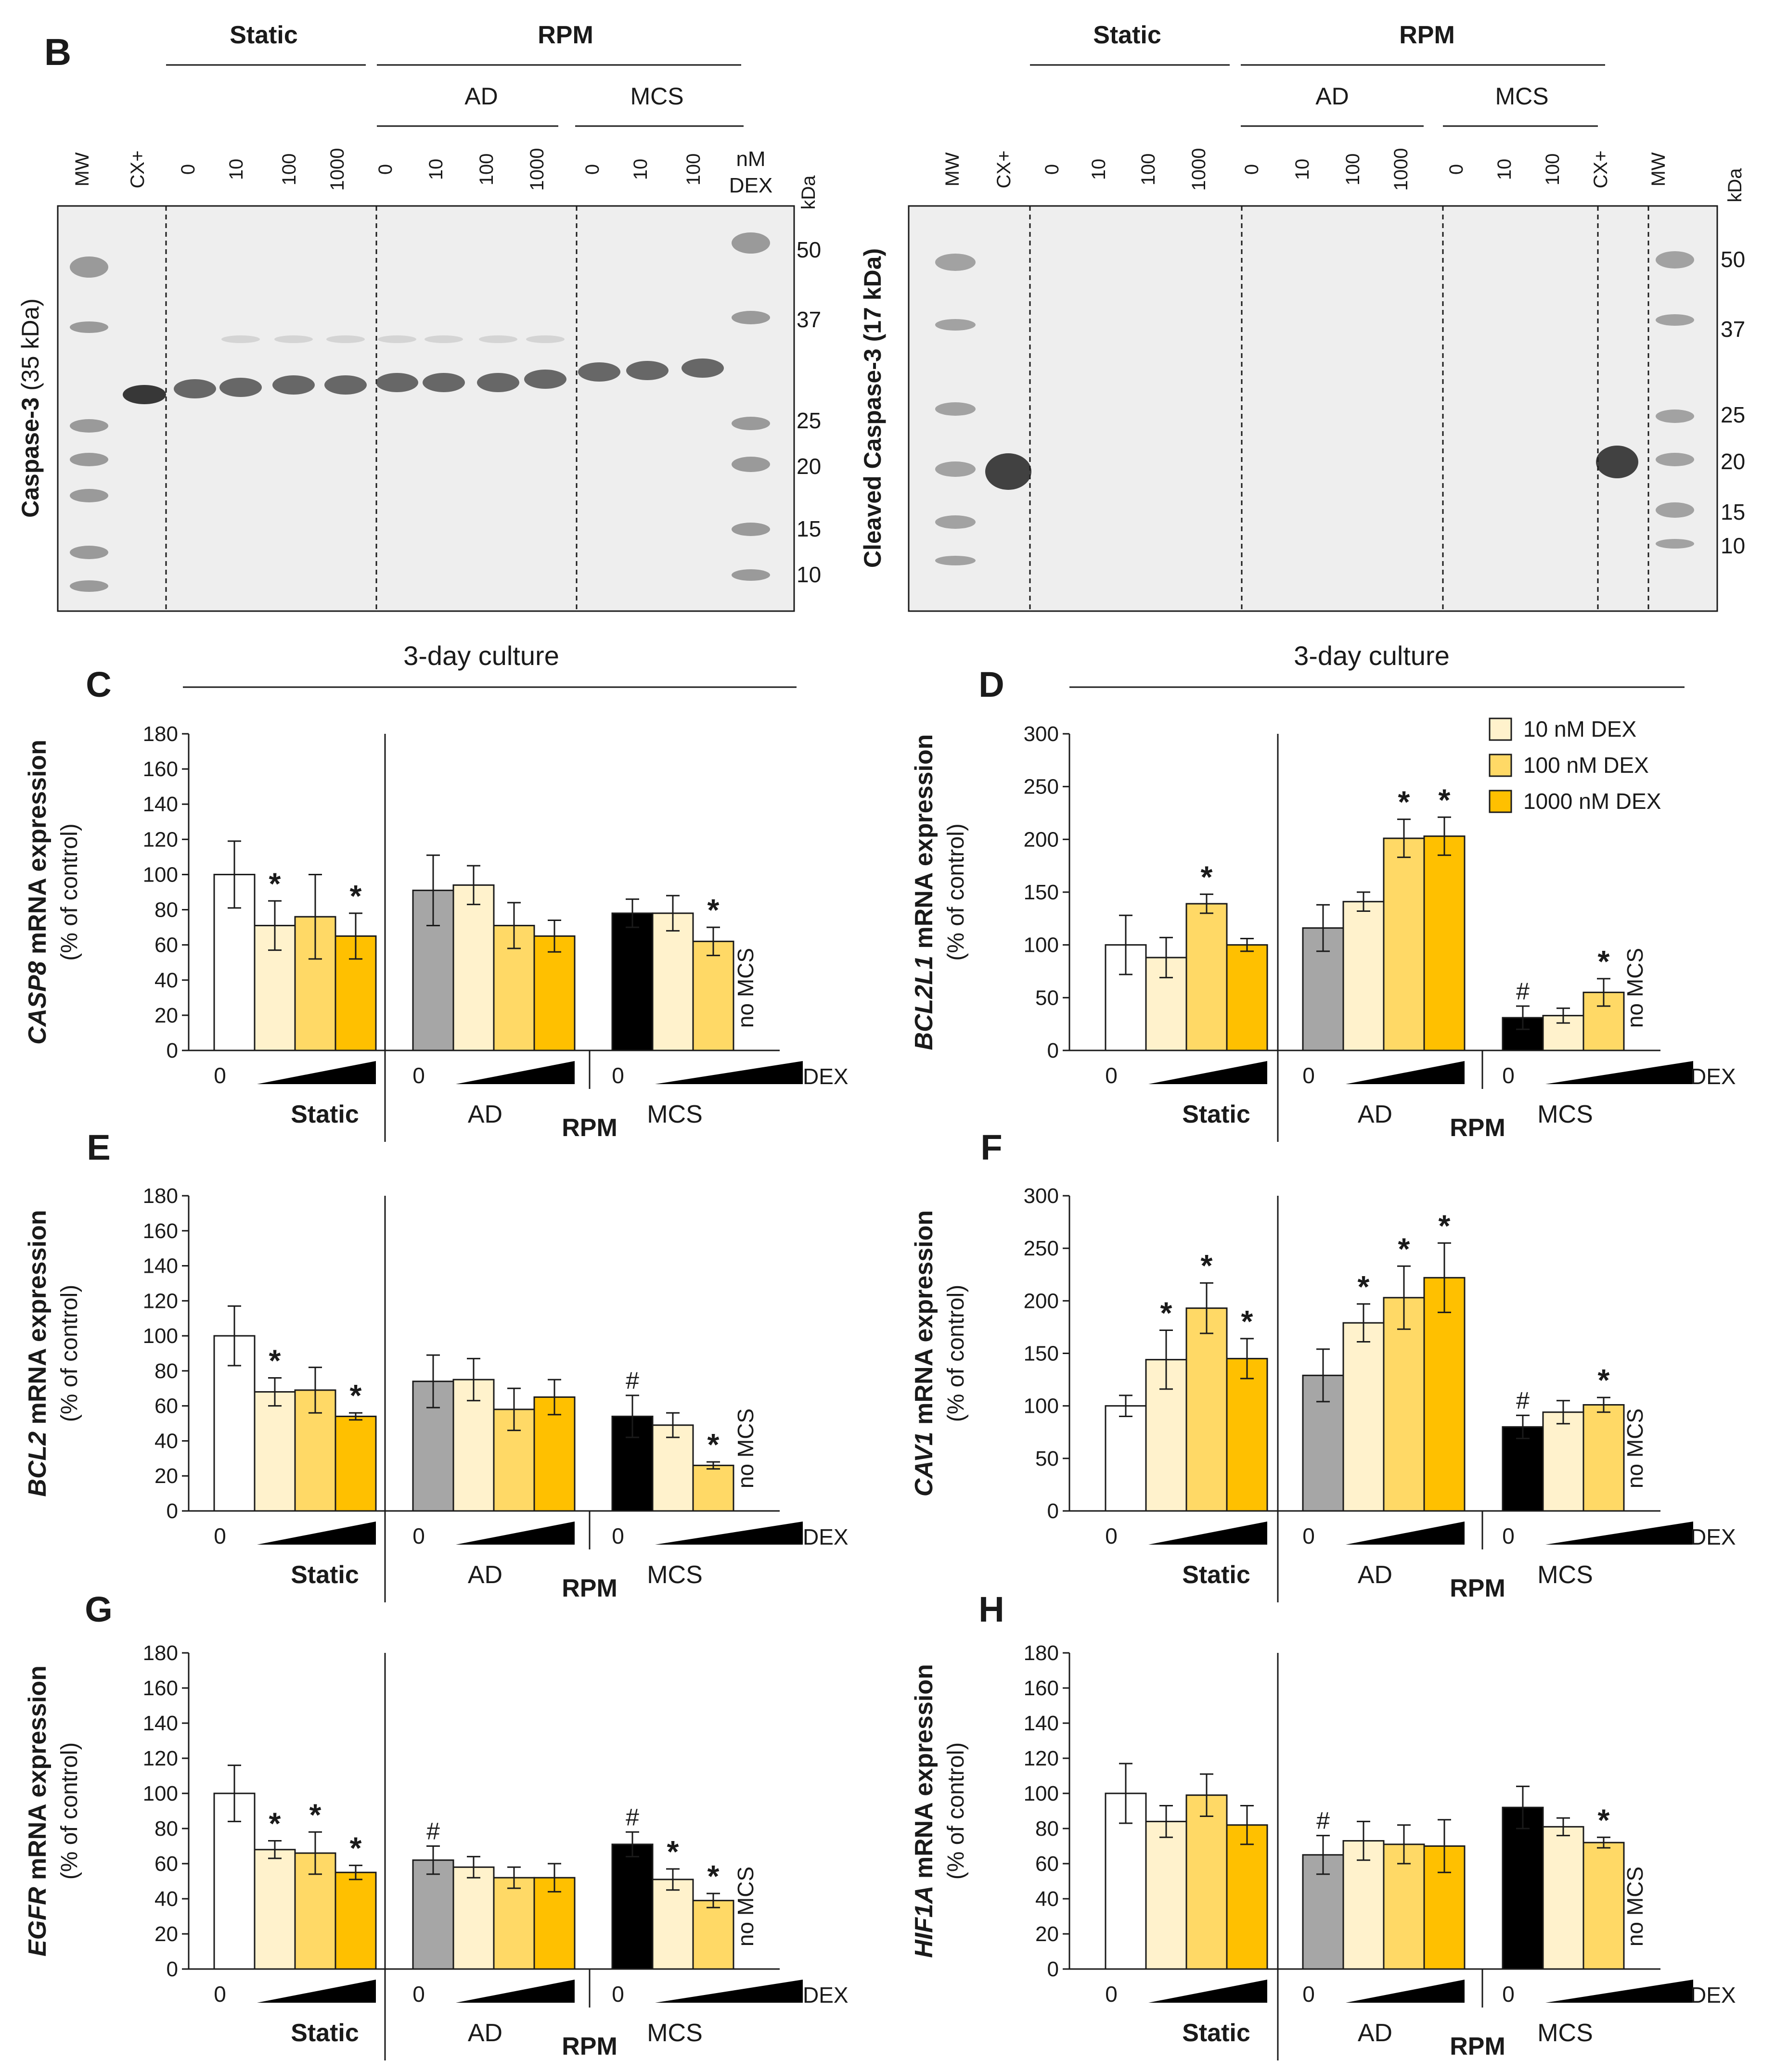 This screenshot has width=1775, height=2072. Describe the element at coordinates (37, 1464) in the screenshot. I see `gene-name: BCL2` at that location.